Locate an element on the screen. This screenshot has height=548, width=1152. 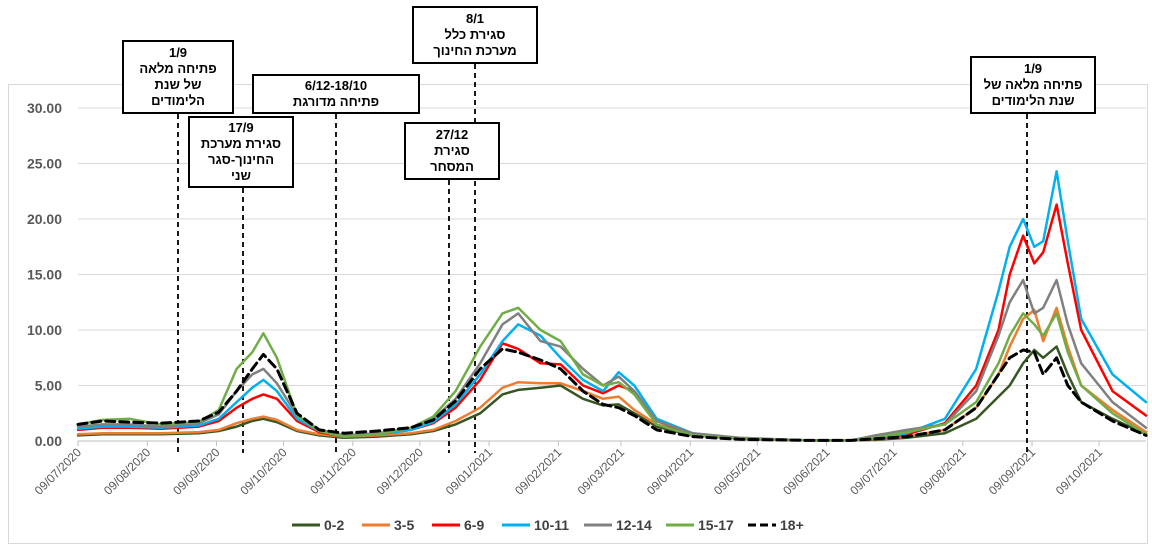
y-tick-label: 0.00 is located at coordinates (48, 441).